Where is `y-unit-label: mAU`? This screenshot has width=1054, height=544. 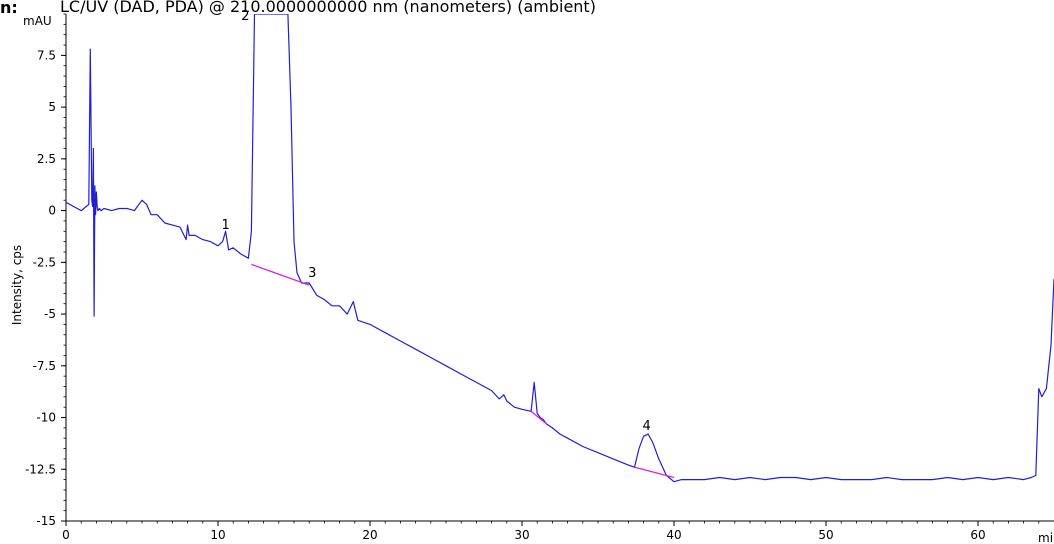
y-unit-label: mAU is located at coordinates (37, 21).